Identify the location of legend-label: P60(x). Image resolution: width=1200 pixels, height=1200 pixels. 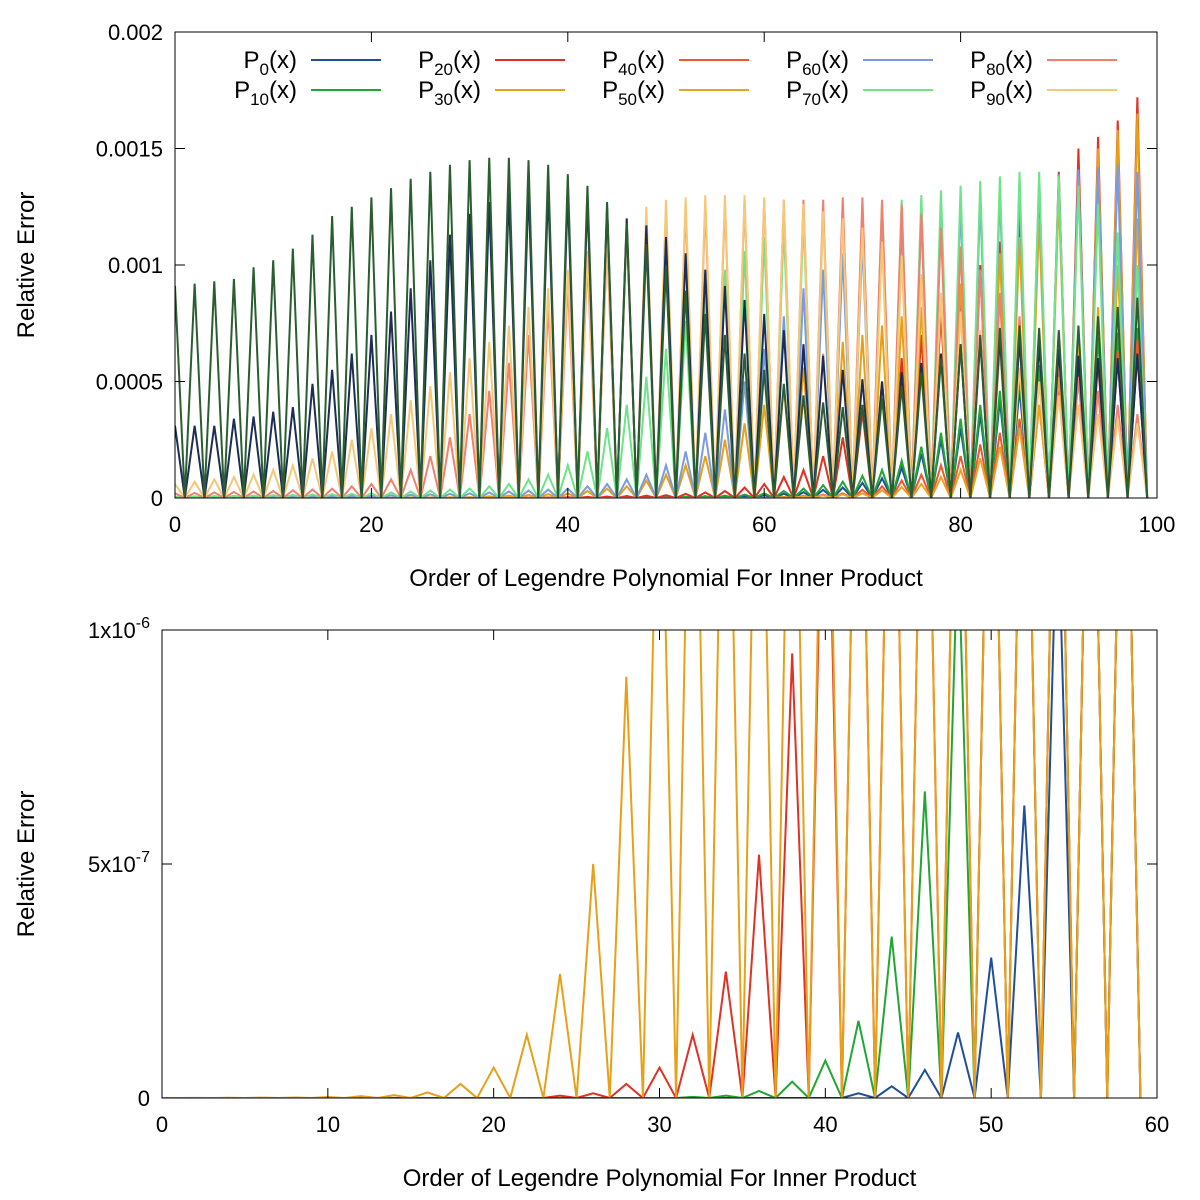
(817, 63).